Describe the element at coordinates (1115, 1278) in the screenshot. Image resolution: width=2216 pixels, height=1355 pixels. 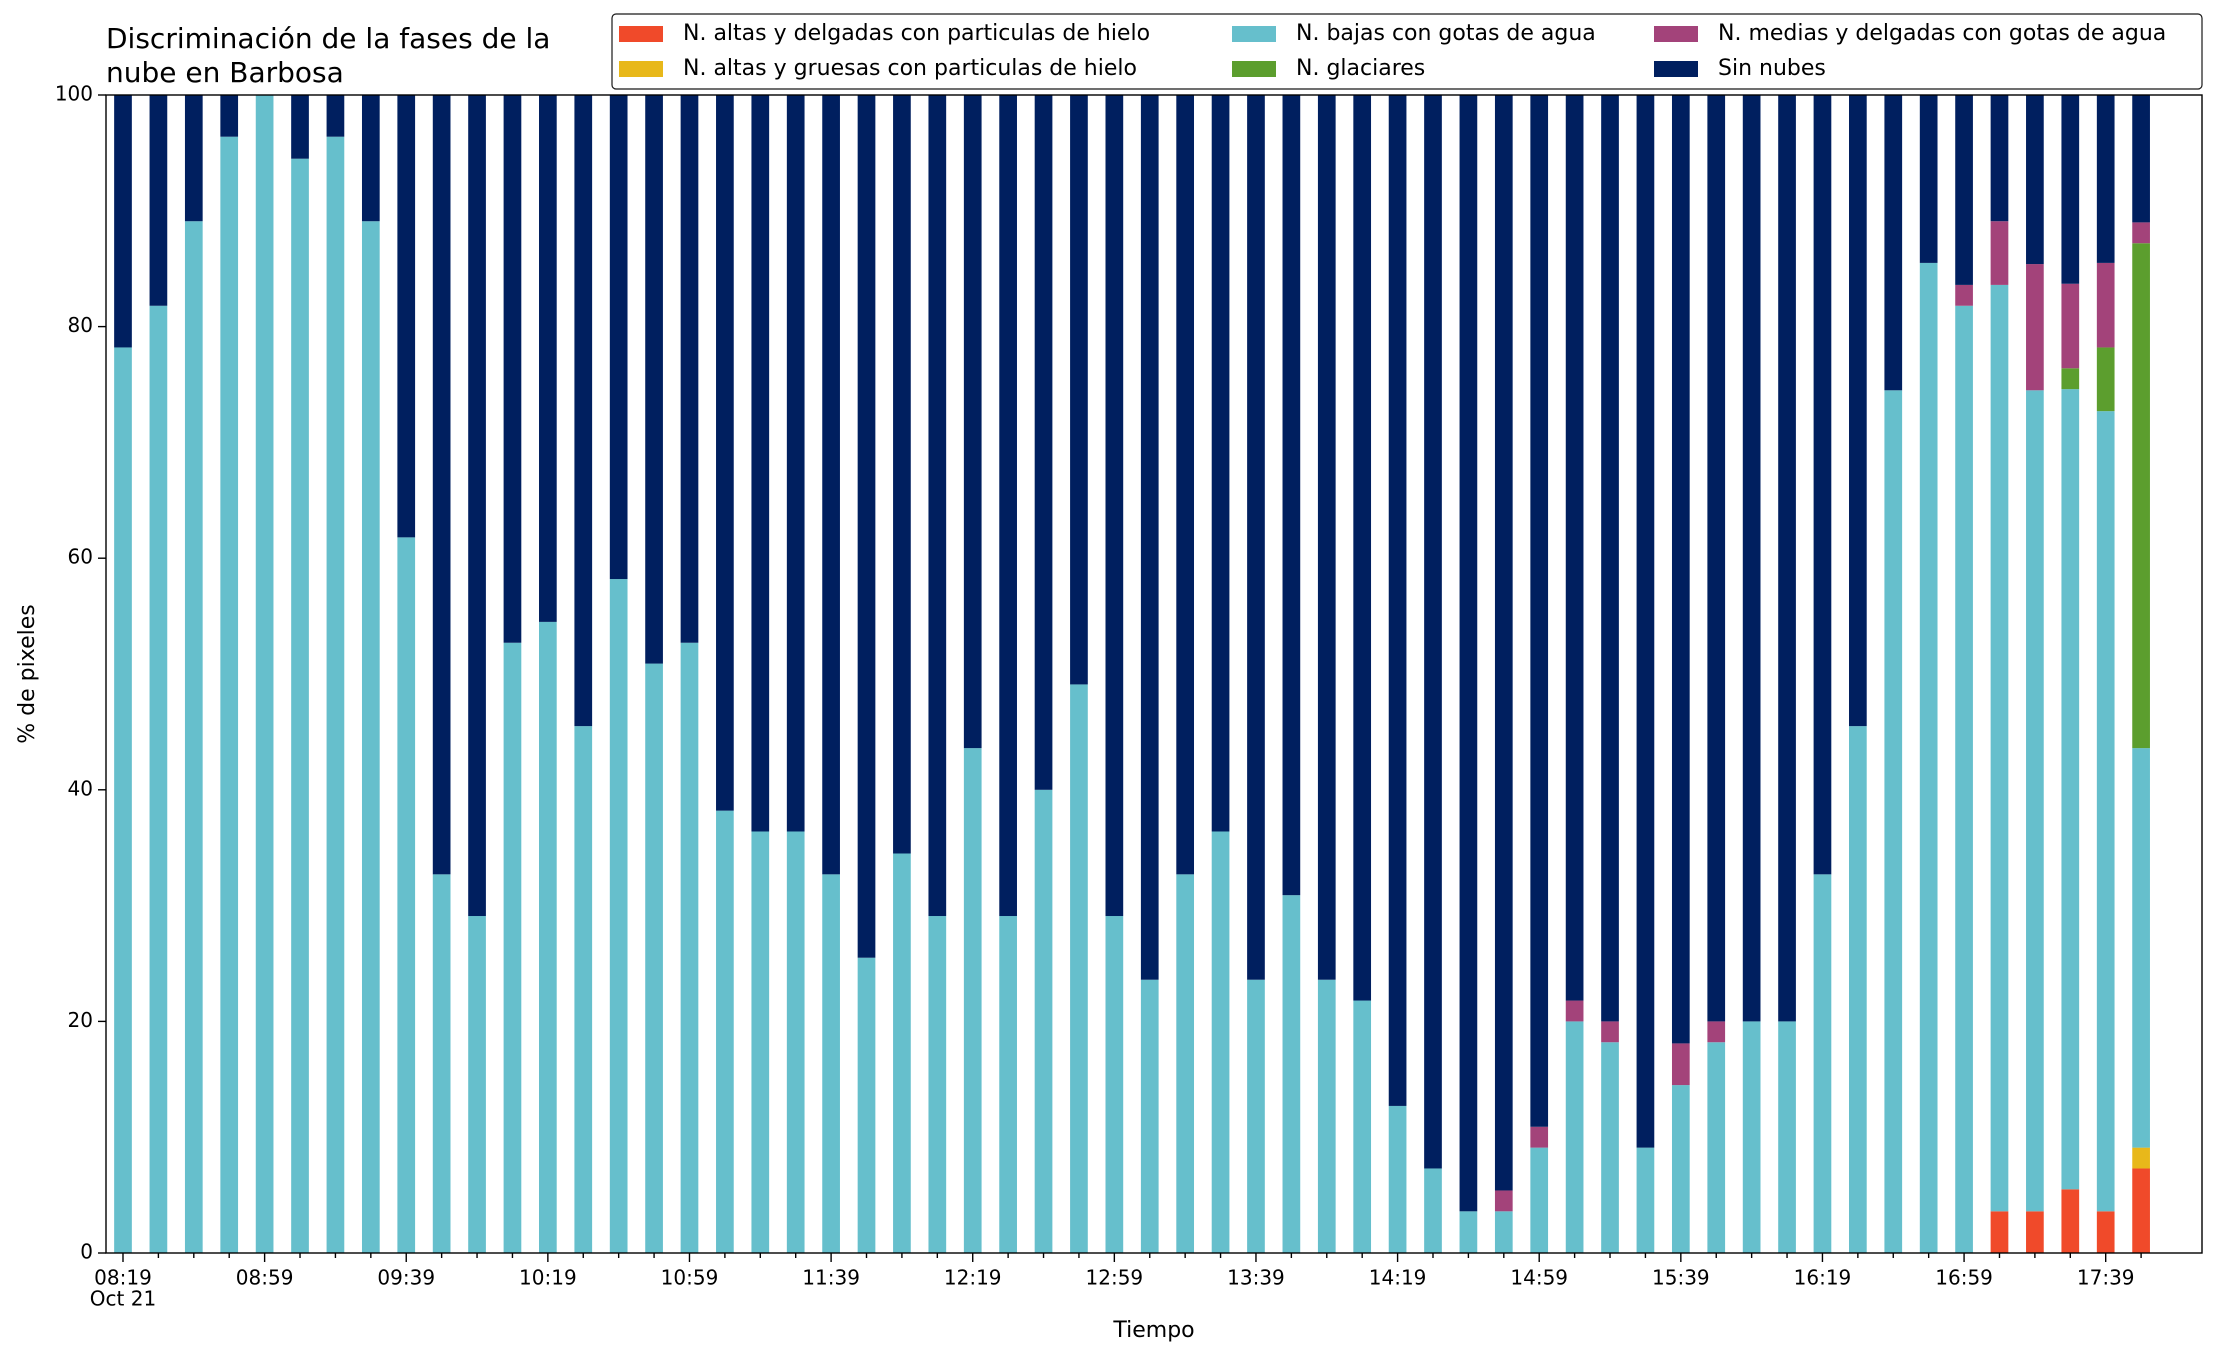
I see `x-tick-label: 12:59` at that location.